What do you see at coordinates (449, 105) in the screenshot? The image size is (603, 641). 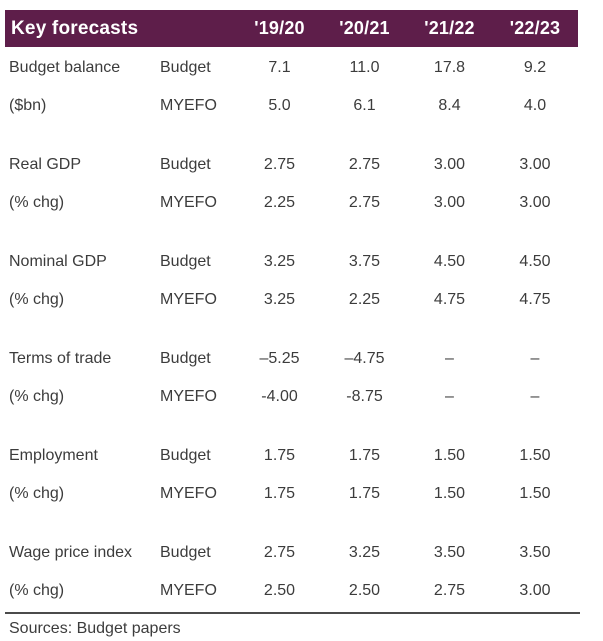 I see `cell-value: 8.4` at bounding box center [449, 105].